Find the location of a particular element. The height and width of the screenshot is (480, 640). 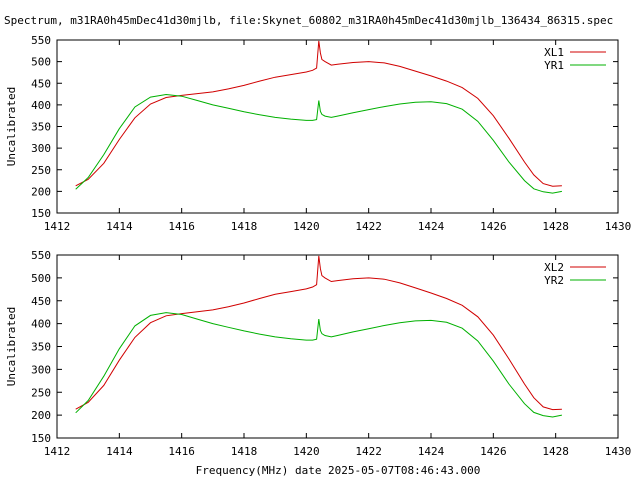

legend-label: XL2 is located at coordinates (554, 267).